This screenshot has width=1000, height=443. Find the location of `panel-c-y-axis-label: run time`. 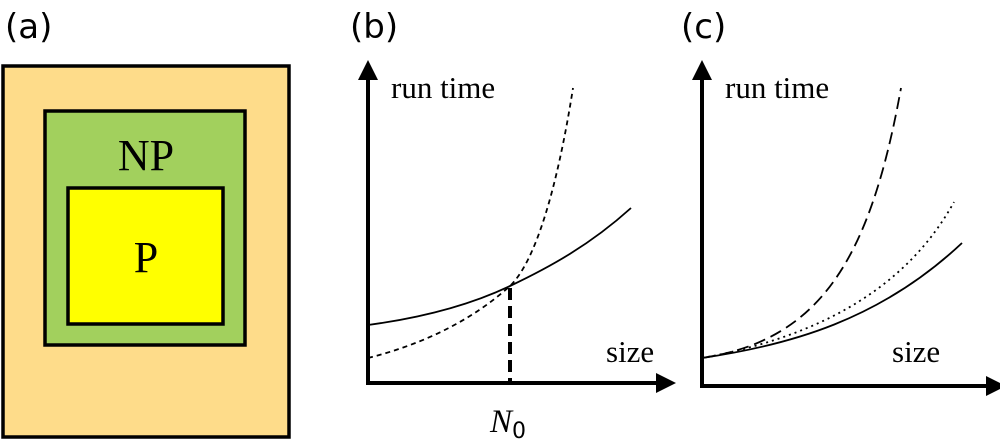

panel-c-y-axis-label: run time is located at coordinates (777, 87).